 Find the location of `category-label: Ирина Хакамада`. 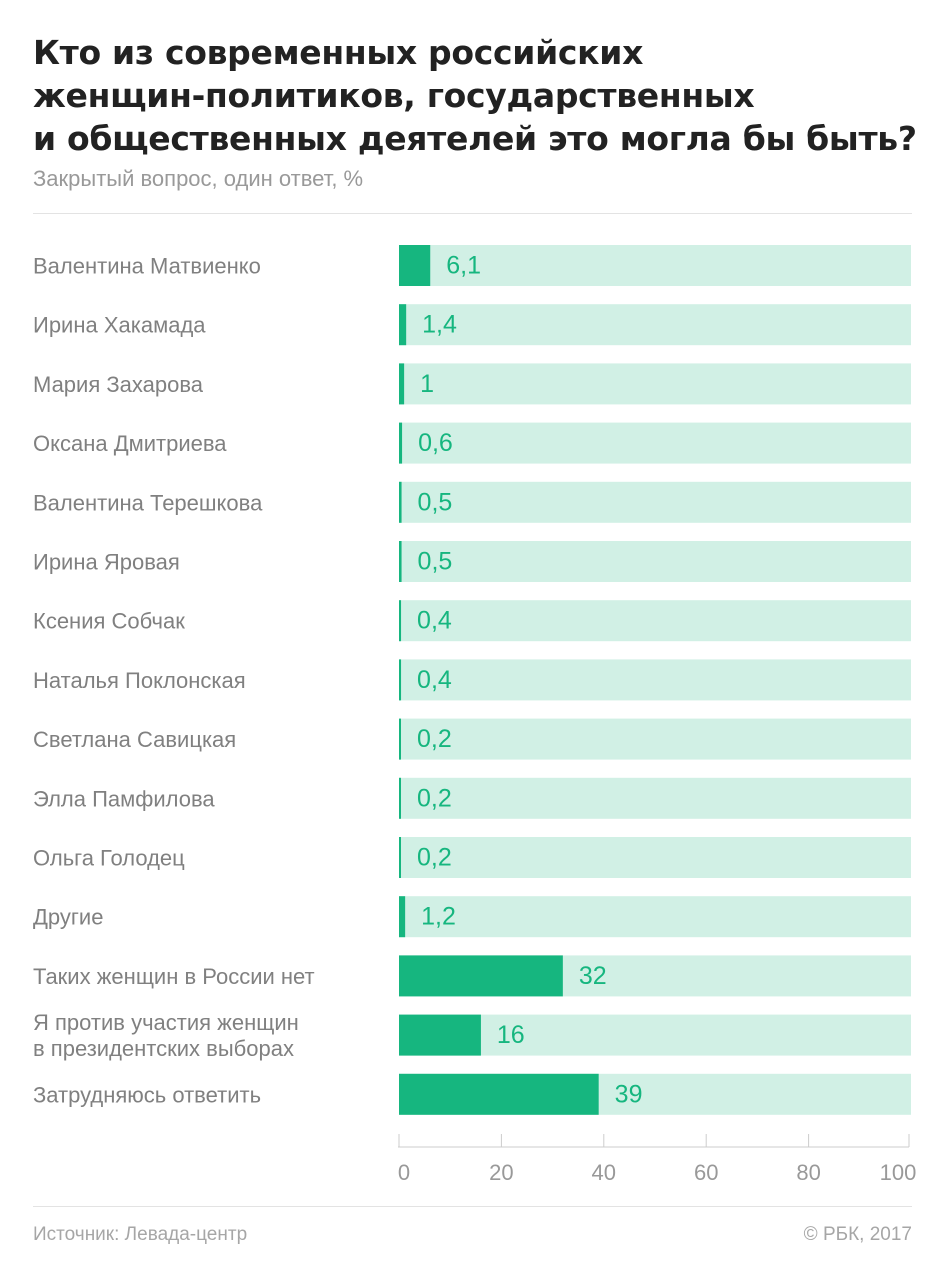

category-label: Ирина Хакамада is located at coordinates (119, 324).